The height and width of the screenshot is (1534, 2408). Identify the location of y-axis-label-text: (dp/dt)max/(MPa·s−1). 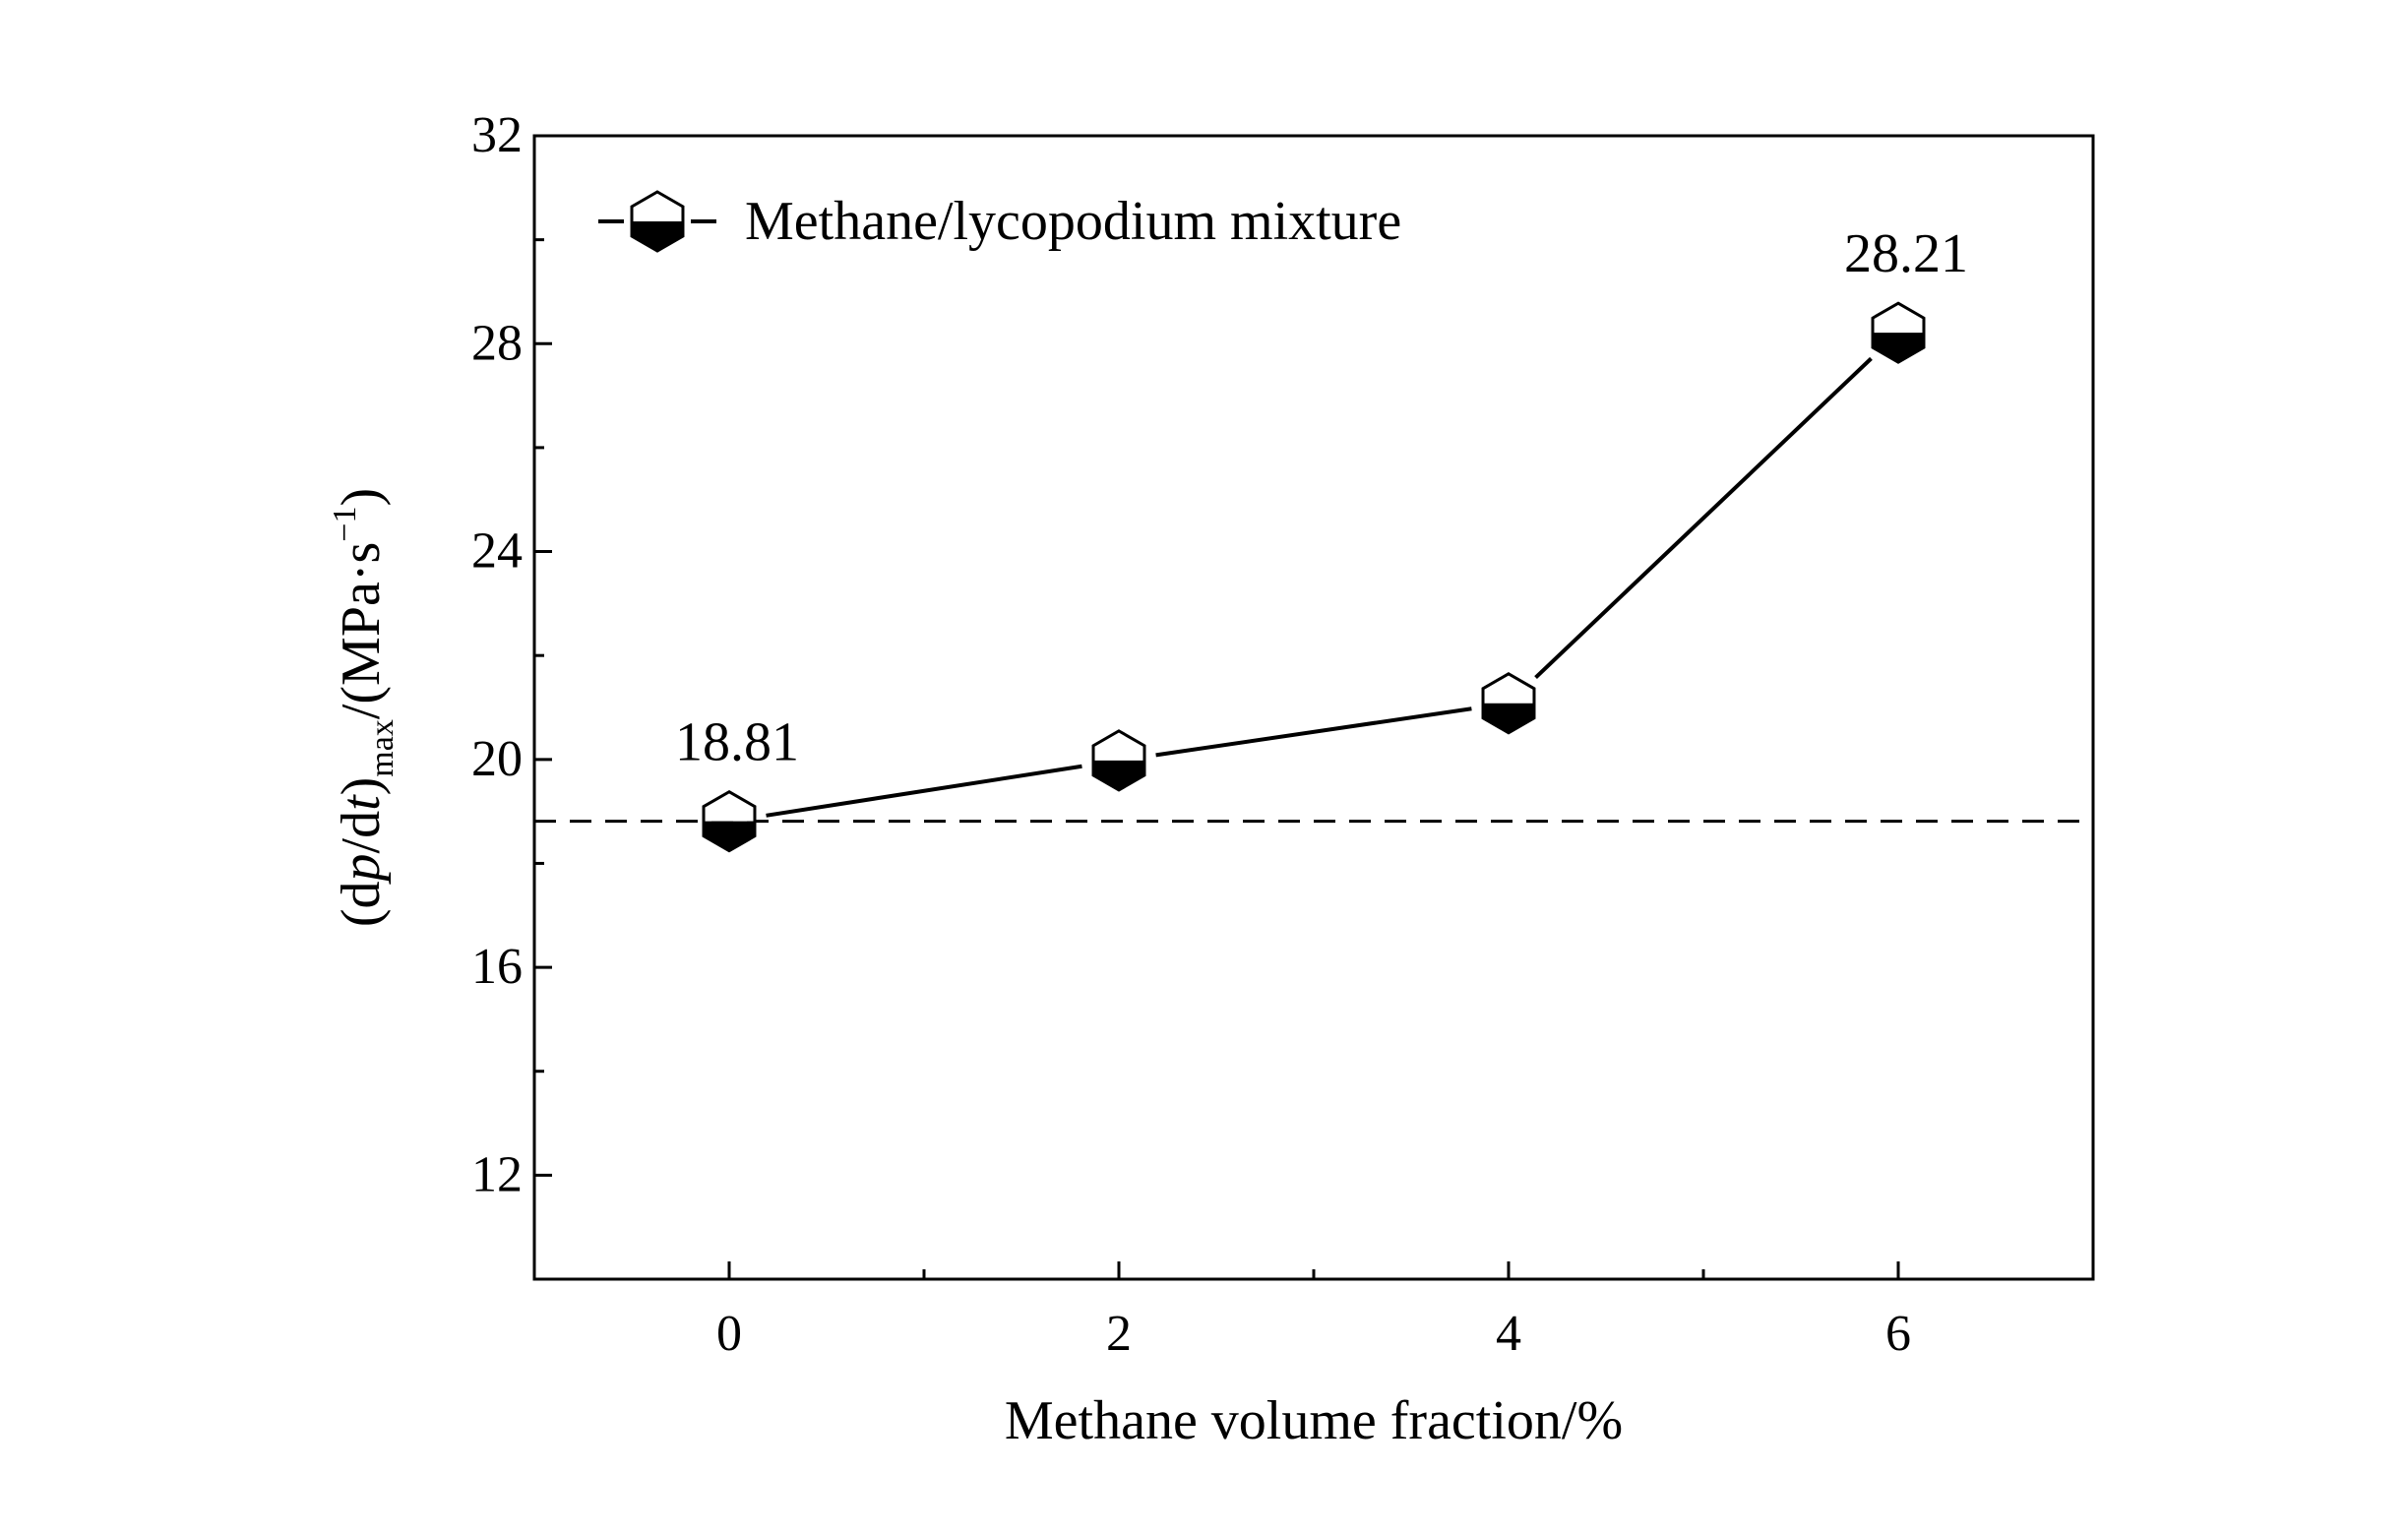
(364, 707).